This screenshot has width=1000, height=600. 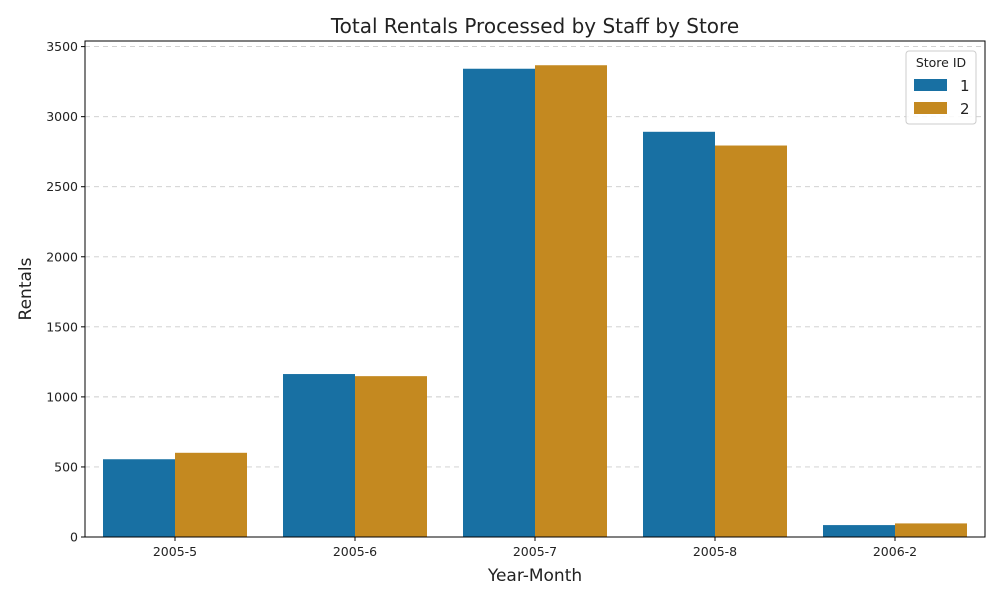 What do you see at coordinates (715, 551) in the screenshot?
I see `x-tick-label: 2005-8` at bounding box center [715, 551].